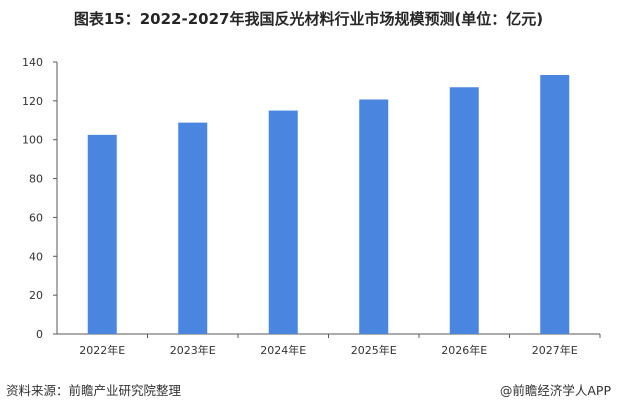  What do you see at coordinates (94, 390) in the screenshot?
I see `source-note: 资料来源：前瞻产业研究院整理` at bounding box center [94, 390].